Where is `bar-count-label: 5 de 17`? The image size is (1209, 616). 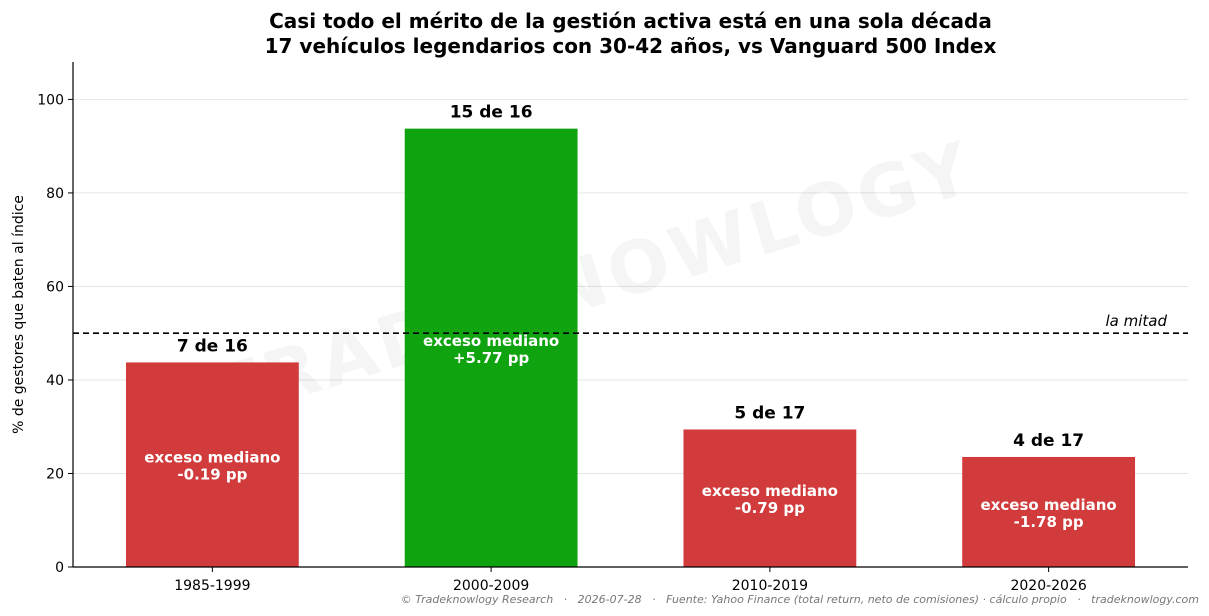
bar-count-label: 5 de 17 is located at coordinates (769, 413).